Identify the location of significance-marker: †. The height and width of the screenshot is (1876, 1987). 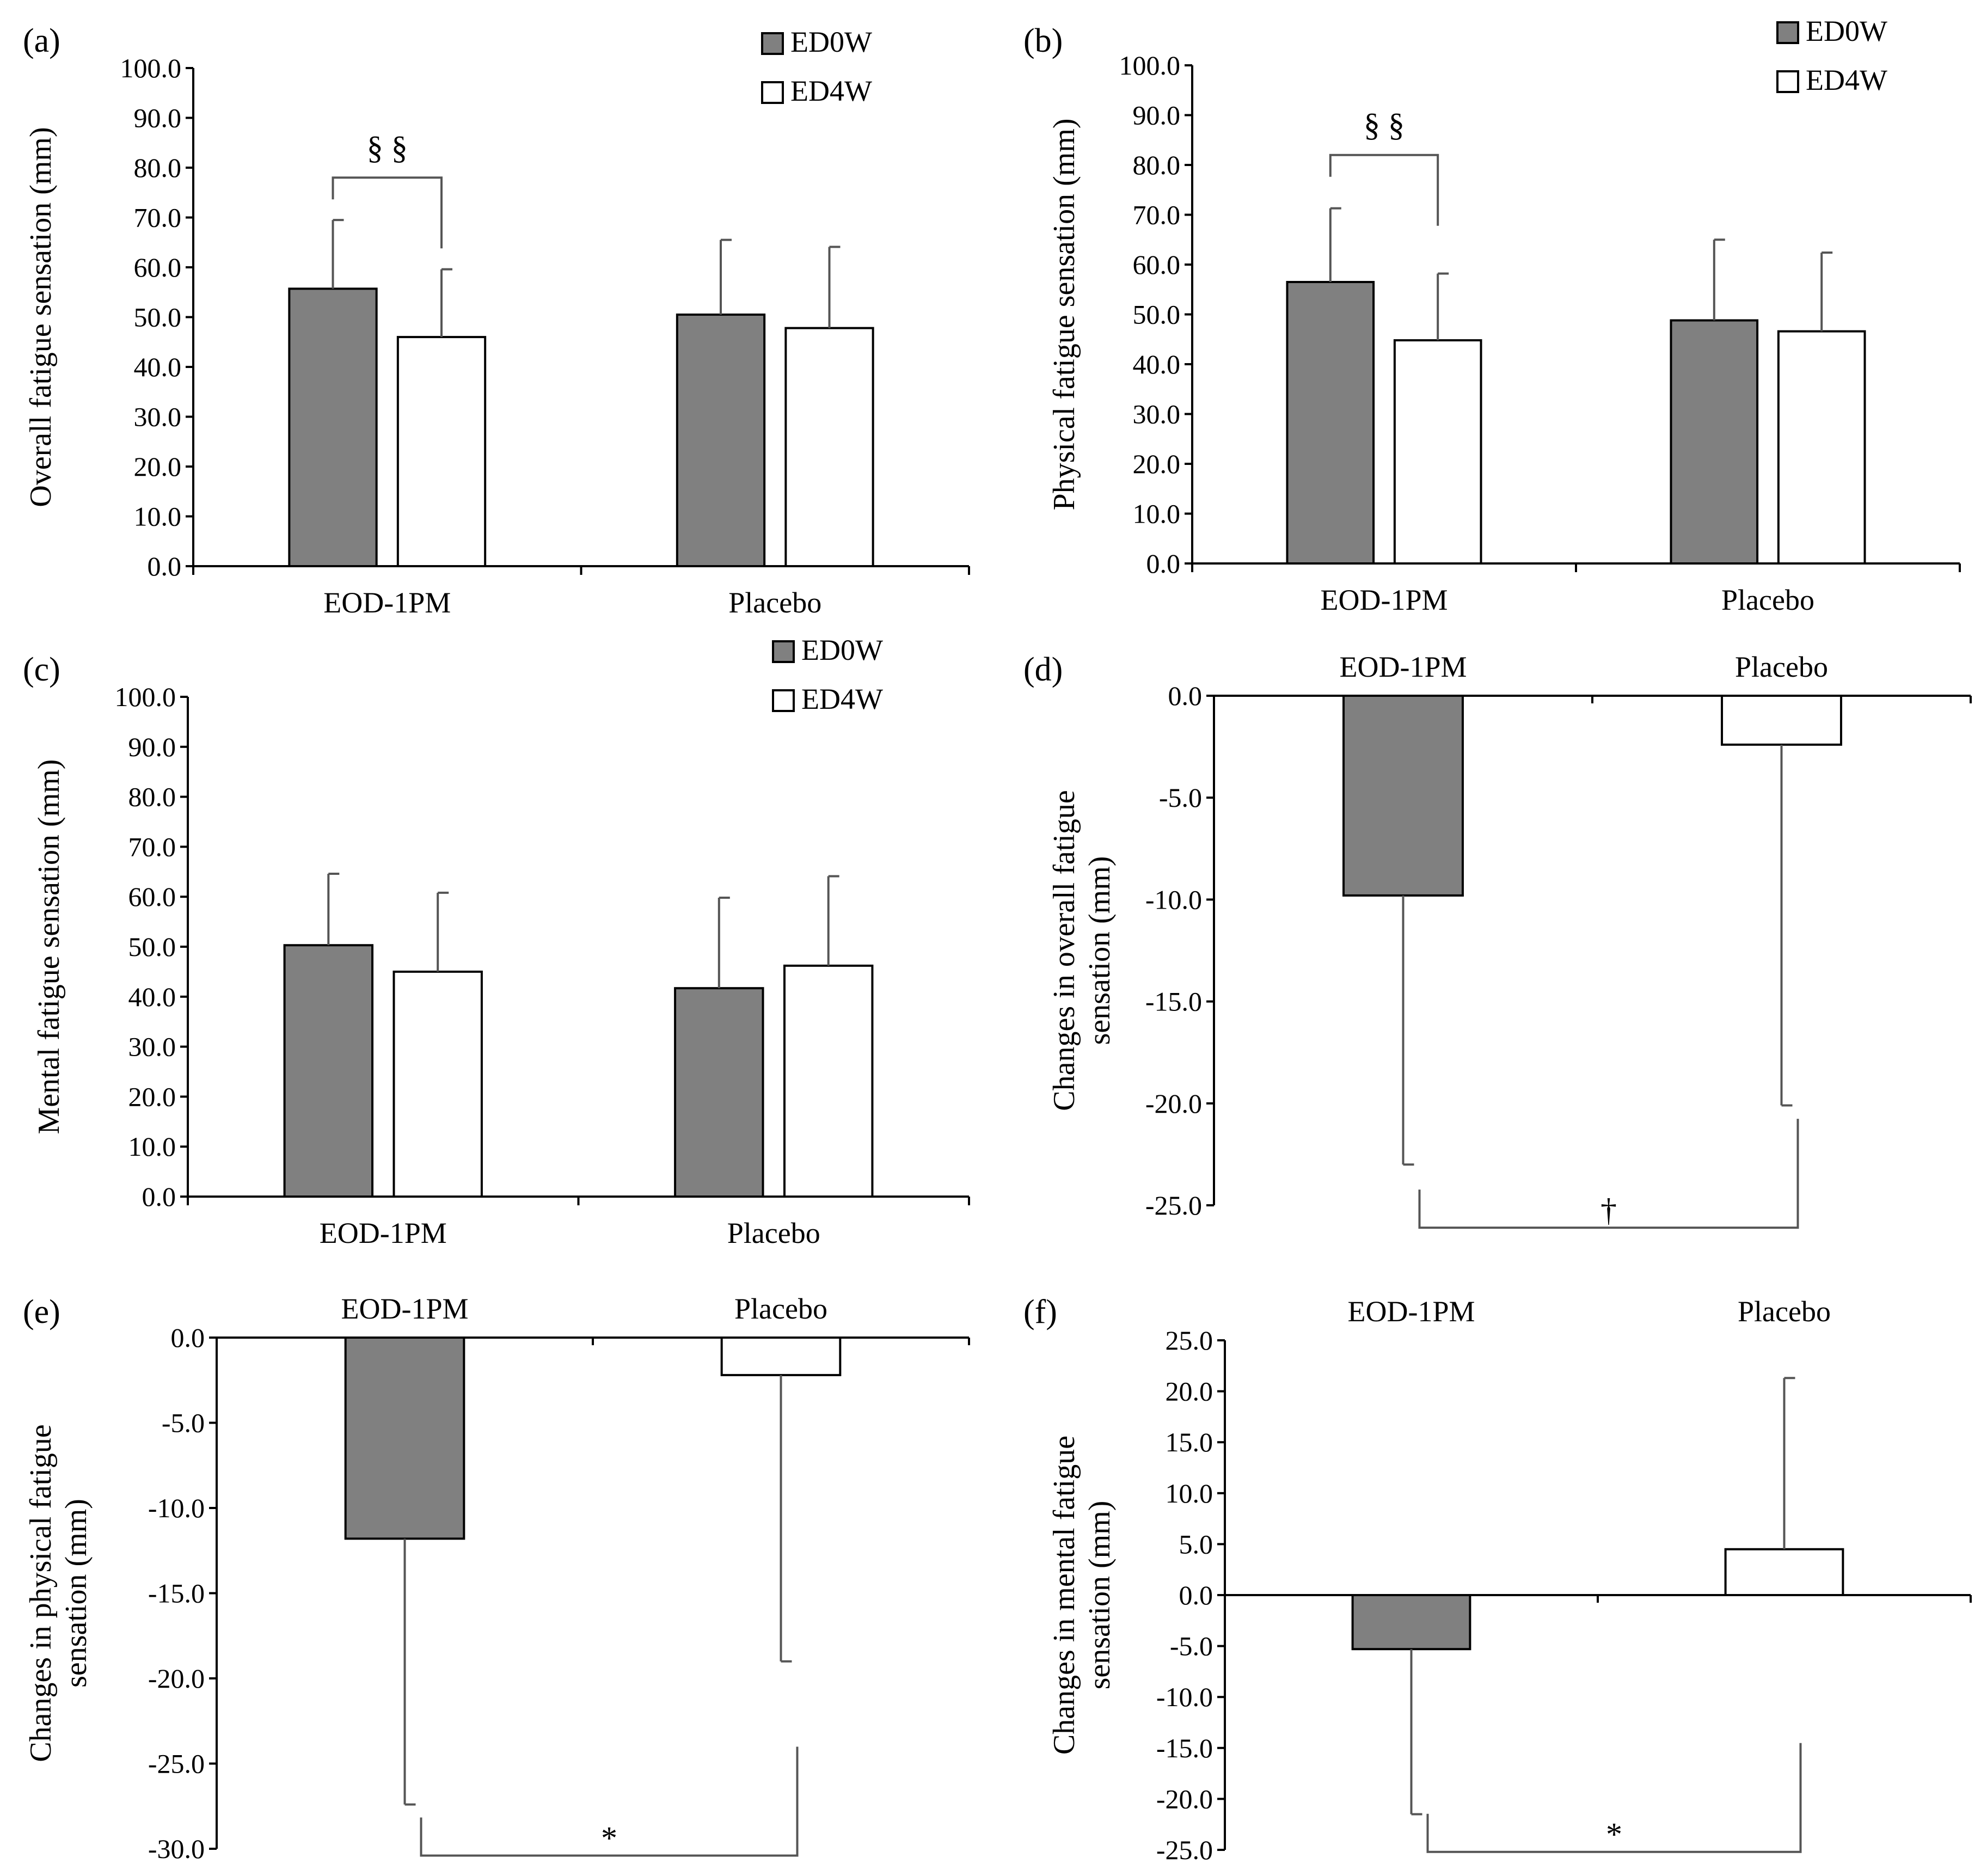
(1608, 1210).